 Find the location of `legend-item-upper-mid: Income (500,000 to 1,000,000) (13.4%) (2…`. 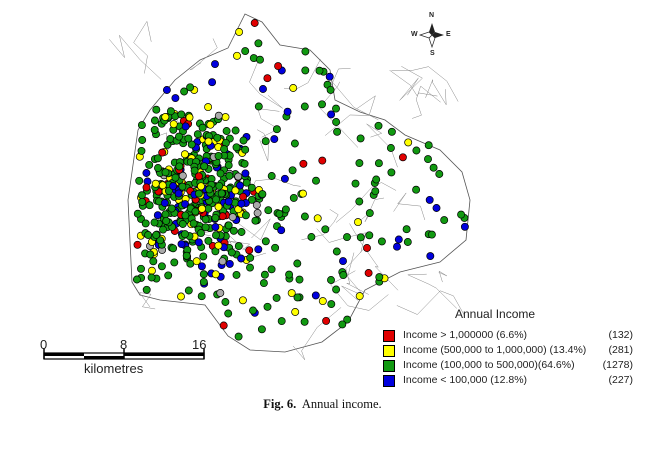

legend-item-upper-mid: Income (500,000 to 1,000,000) (13.4%) (2… is located at coordinates (508, 351).